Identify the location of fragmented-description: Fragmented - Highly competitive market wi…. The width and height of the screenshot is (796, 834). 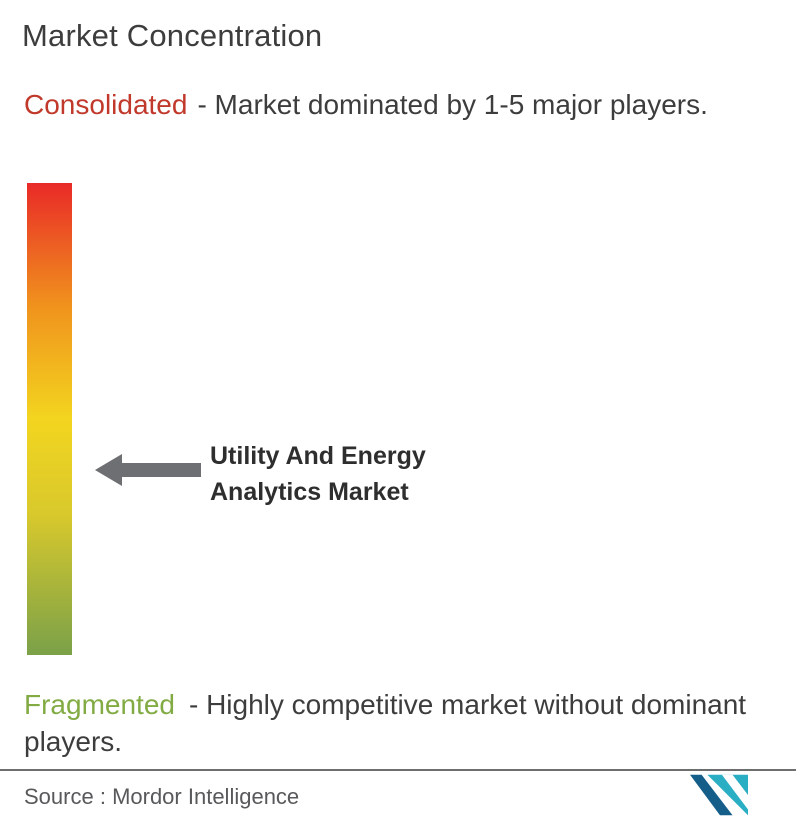
(395, 724).